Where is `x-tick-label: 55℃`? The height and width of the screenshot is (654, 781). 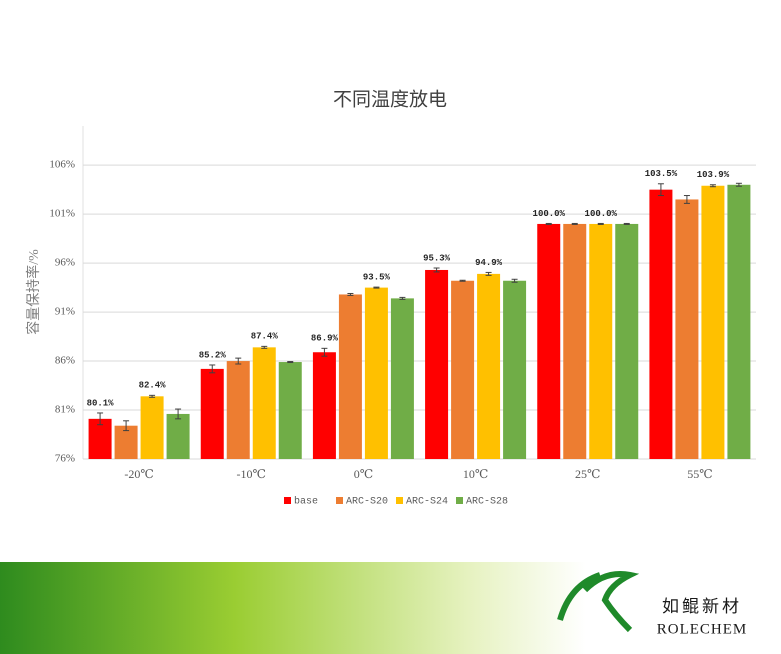
x-tick-label: 55℃ is located at coordinates (699, 474).